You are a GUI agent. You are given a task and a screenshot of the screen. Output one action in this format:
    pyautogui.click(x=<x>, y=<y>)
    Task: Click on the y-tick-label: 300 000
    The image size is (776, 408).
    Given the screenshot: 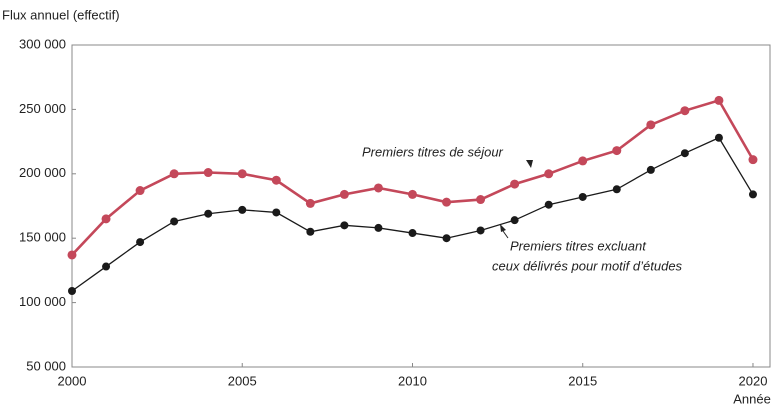 What is the action you would take?
    pyautogui.click(x=42, y=43)
    